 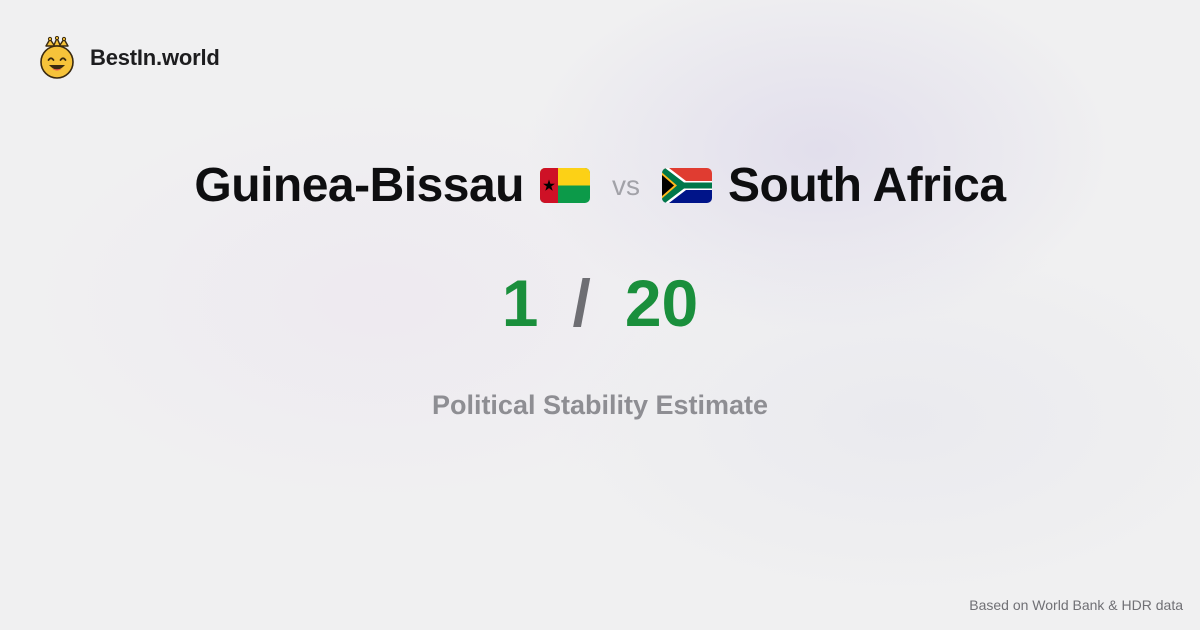 I want to click on comparison-headline: Guinea-Bissau vs South Africa, so click(x=600, y=185).